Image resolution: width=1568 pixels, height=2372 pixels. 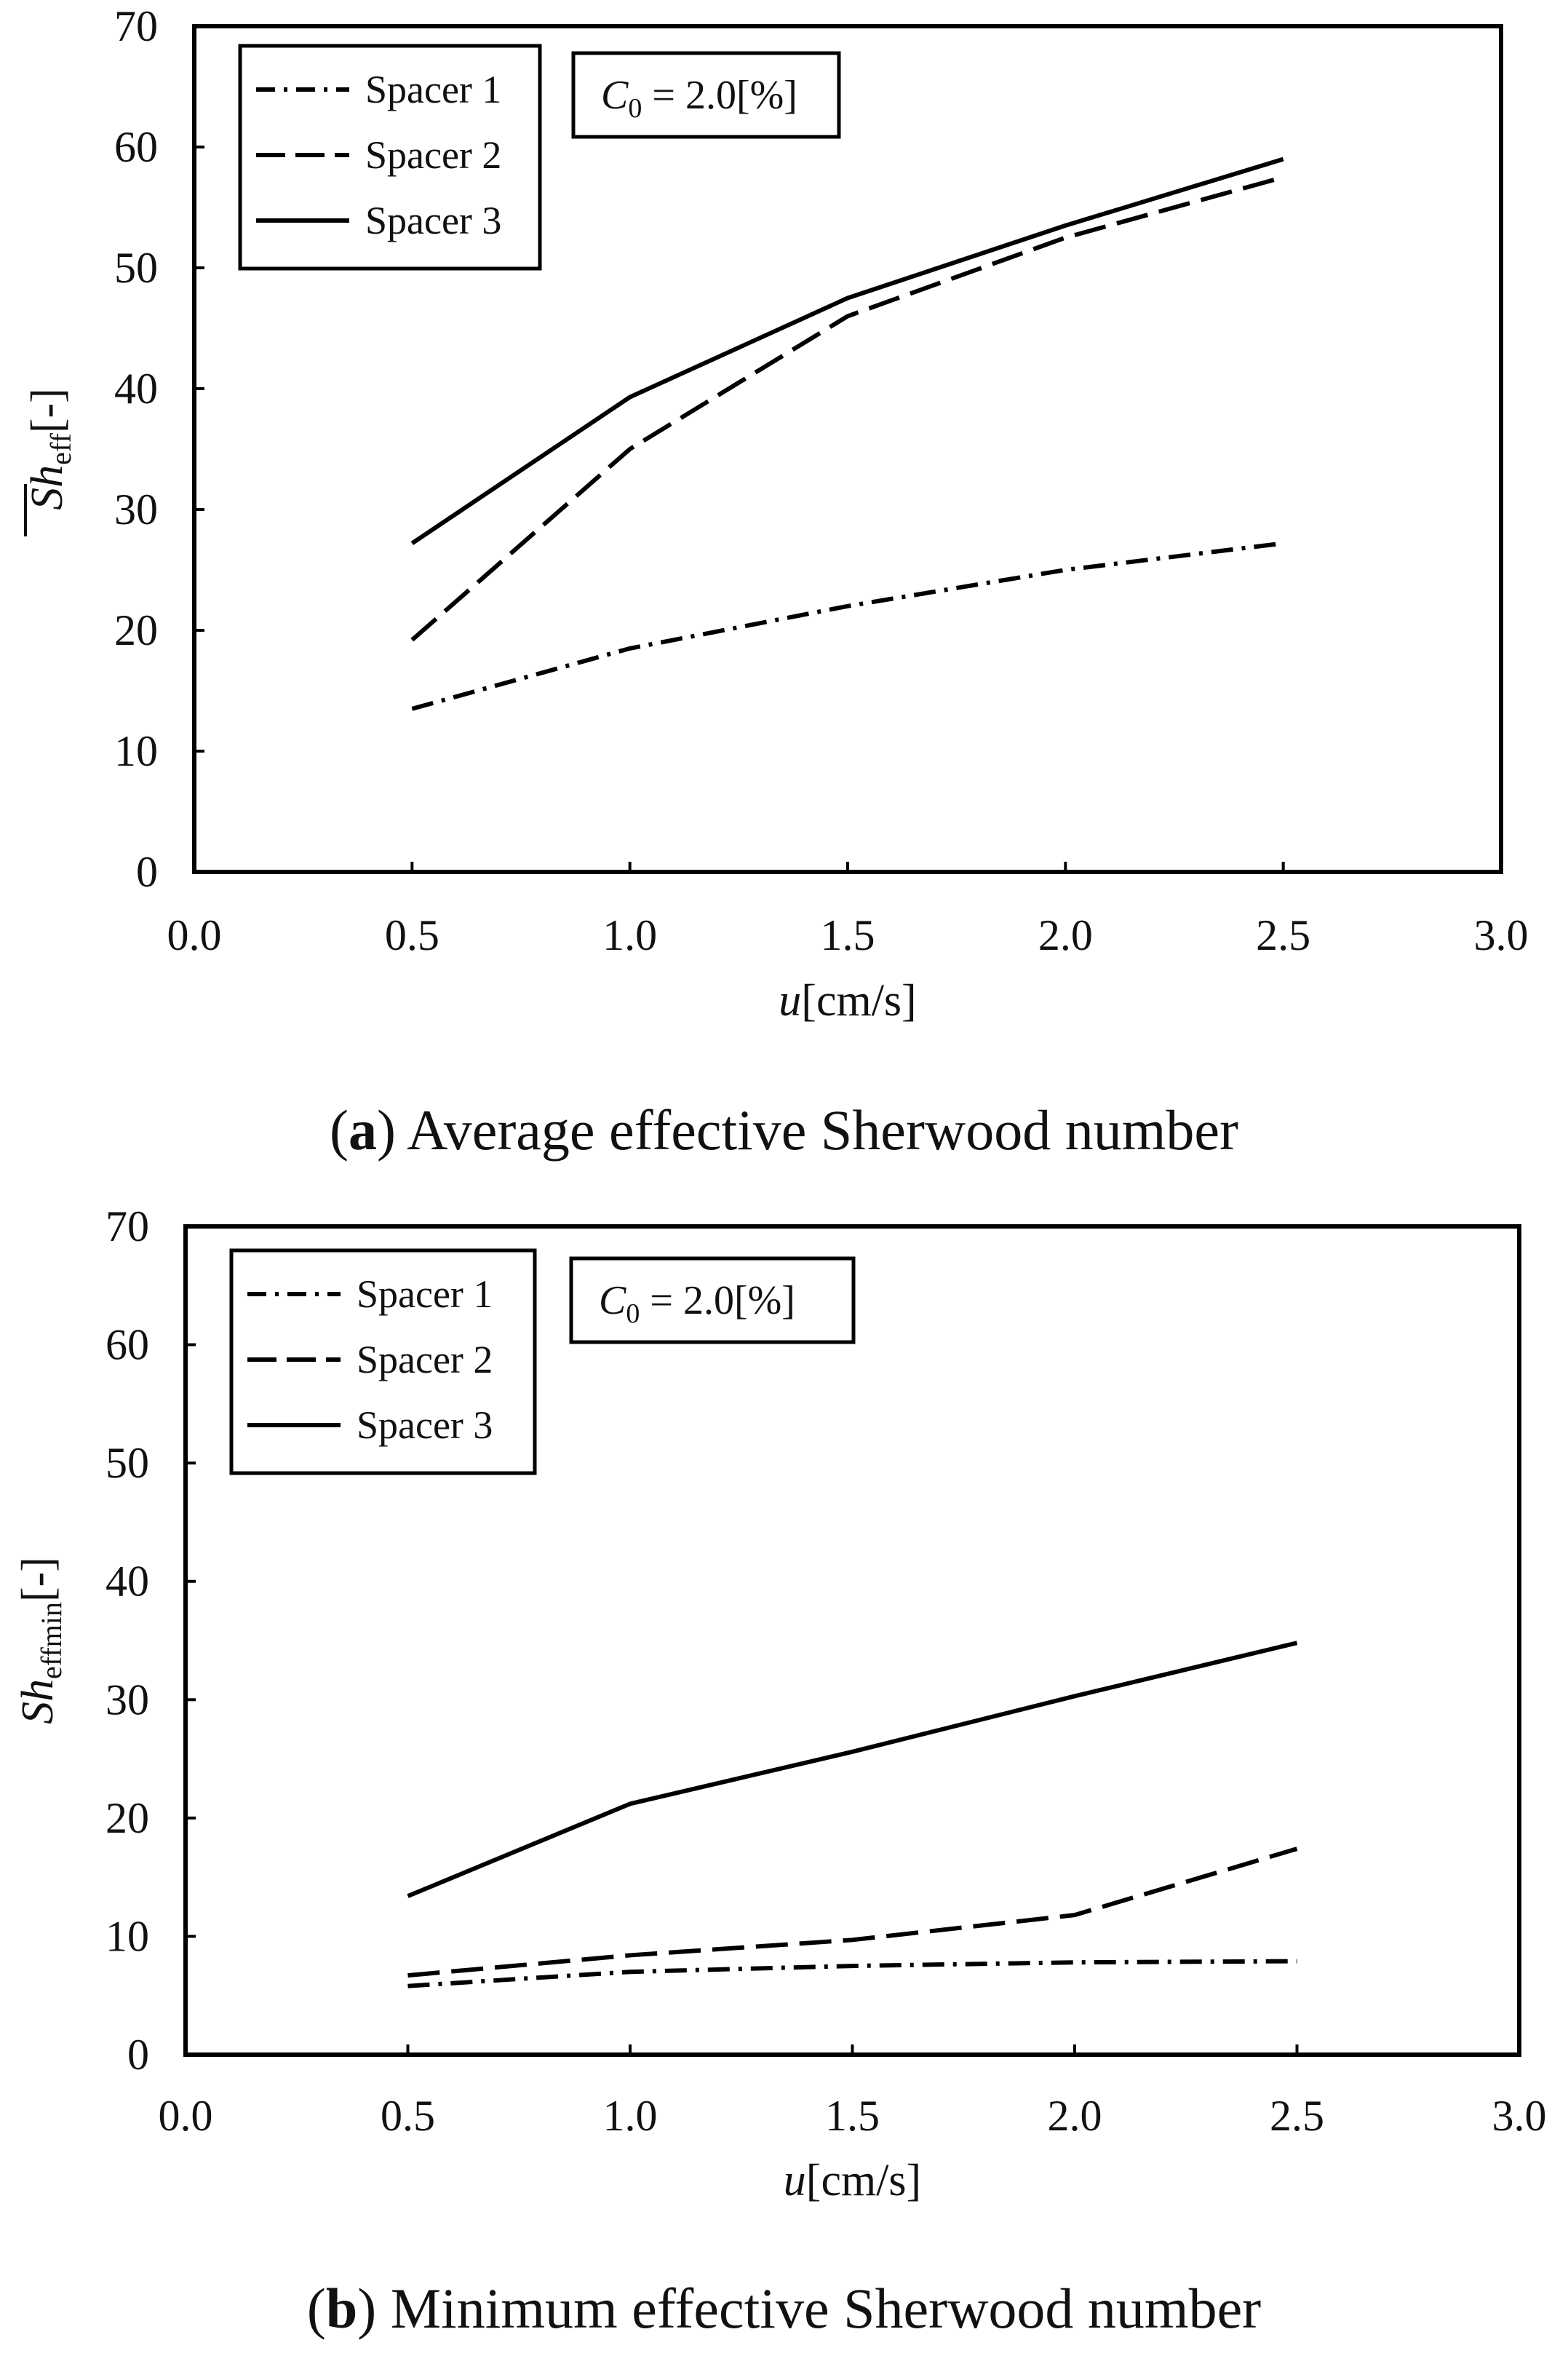 What do you see at coordinates (136, 268) in the screenshot?
I see `chart-a-y-tick-label: 50` at bounding box center [136, 268].